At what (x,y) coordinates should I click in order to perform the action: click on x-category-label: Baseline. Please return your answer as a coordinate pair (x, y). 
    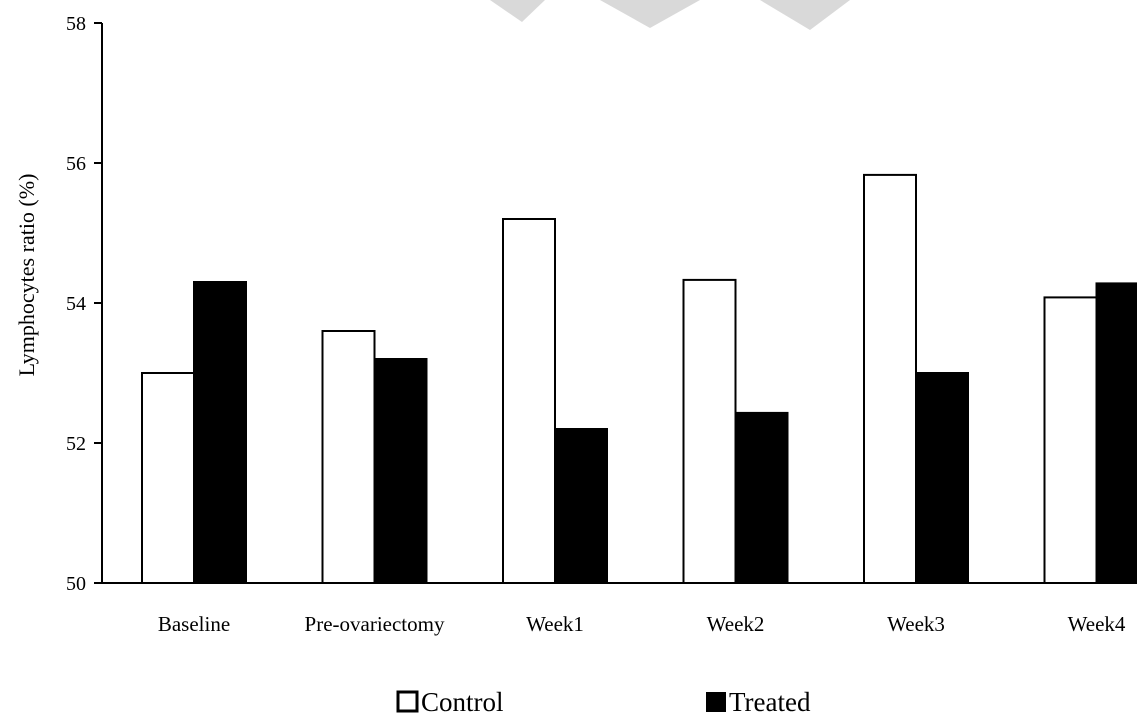
    Looking at the image, I should click on (194, 624).